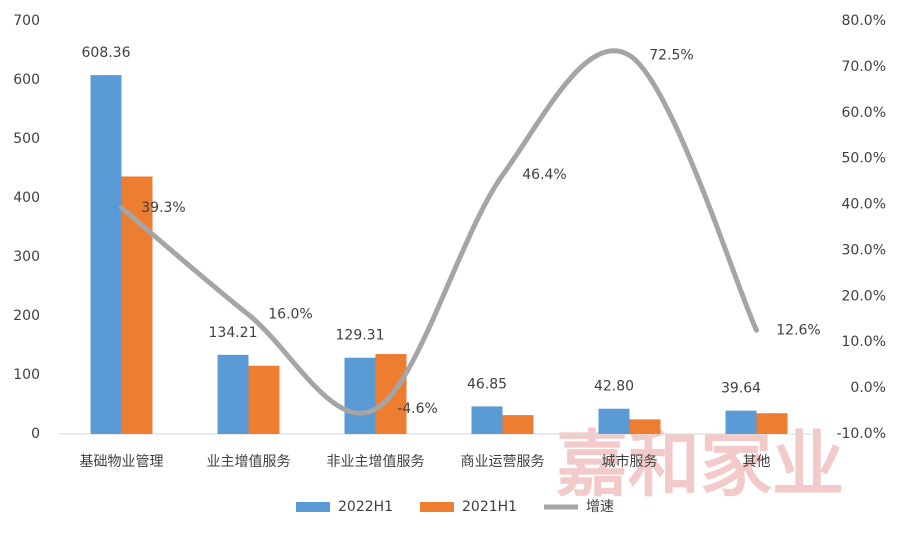 The image size is (905, 538). Describe the element at coordinates (868, 388) in the screenshot. I see `y2-tick-label: 0.0%` at that location.